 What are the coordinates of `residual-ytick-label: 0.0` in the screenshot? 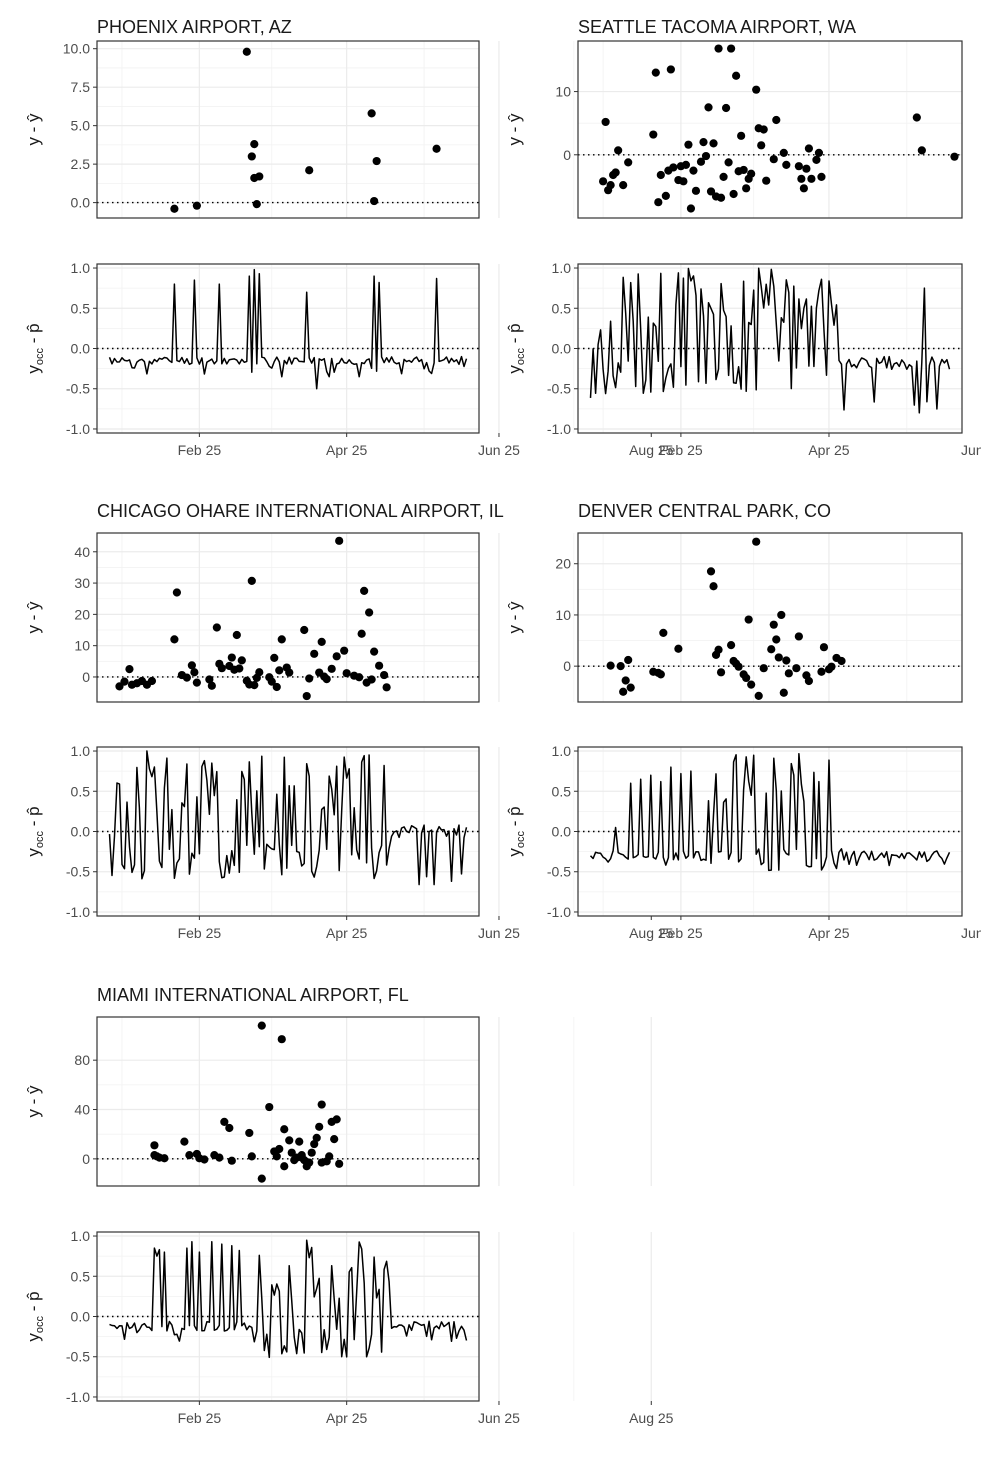 It's located at (81, 203).